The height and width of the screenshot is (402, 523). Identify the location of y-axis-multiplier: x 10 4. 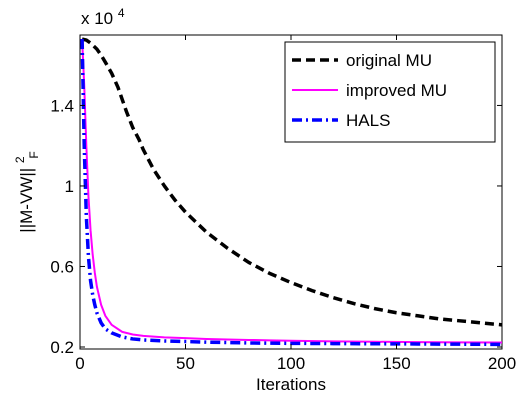
(103, 17).